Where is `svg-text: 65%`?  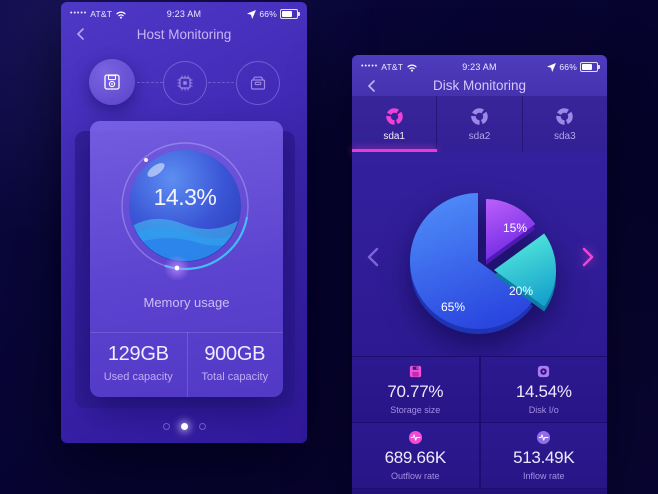
svg-text: 65% is located at coordinates (453, 307).